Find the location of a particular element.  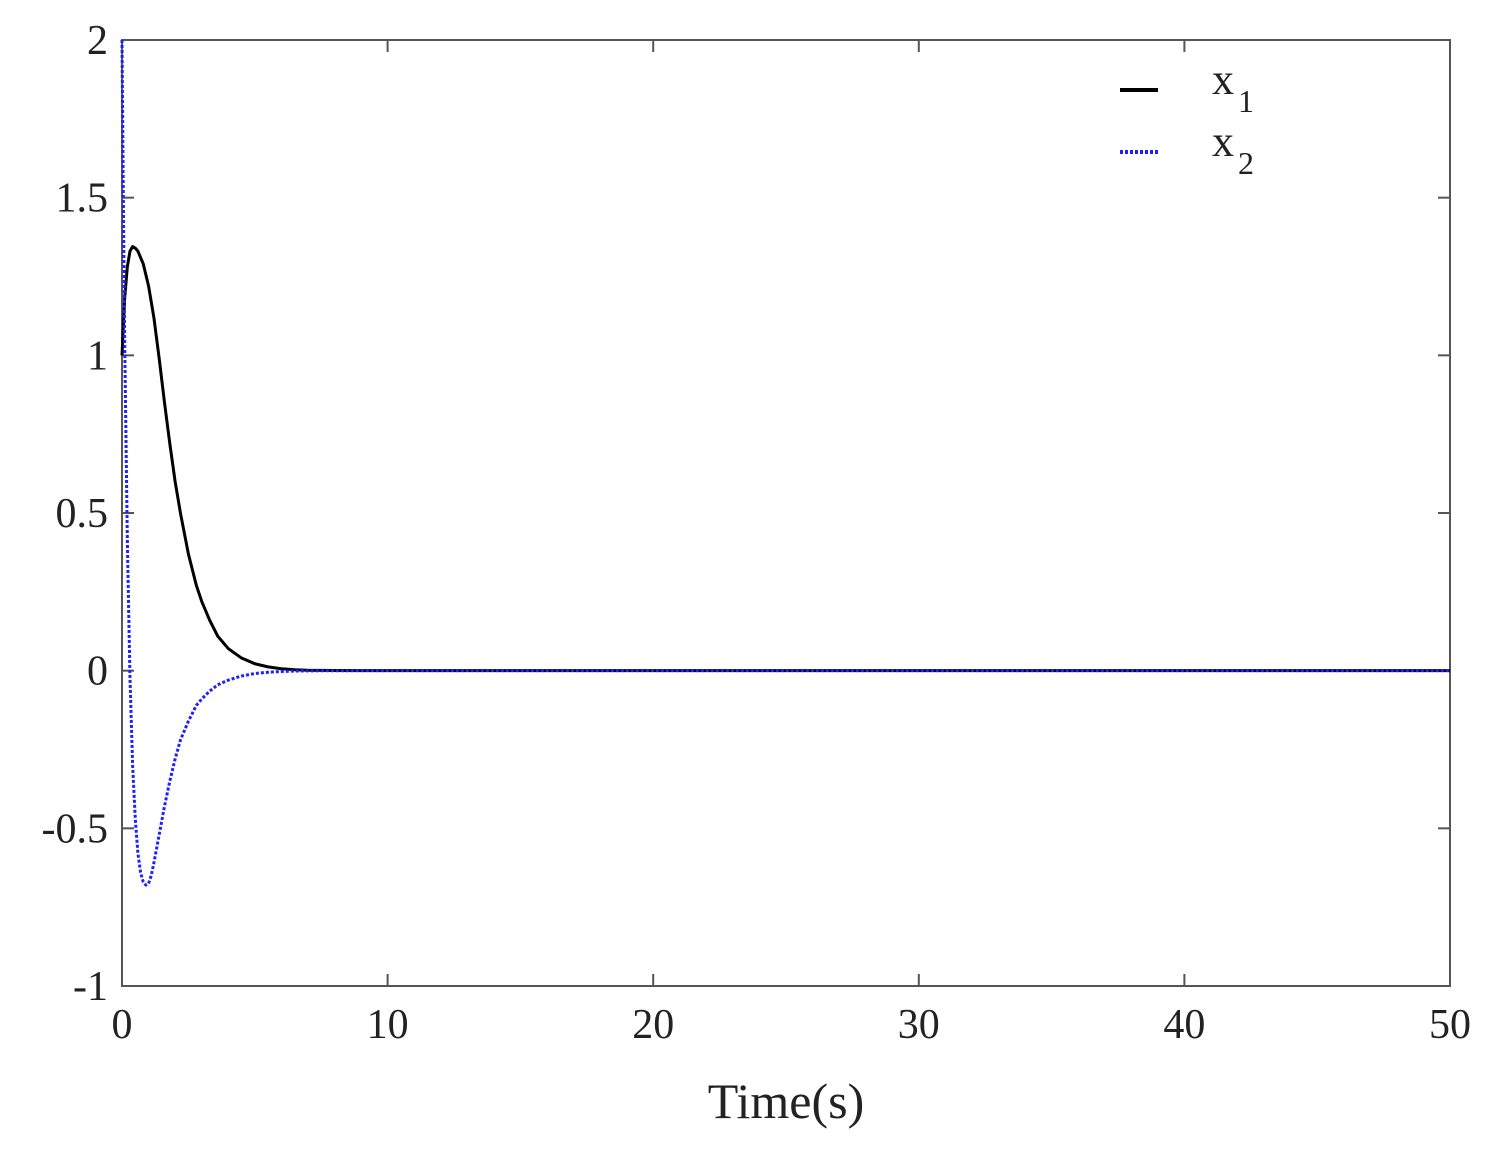

x-tick-label: 40 is located at coordinates (1184, 1025).